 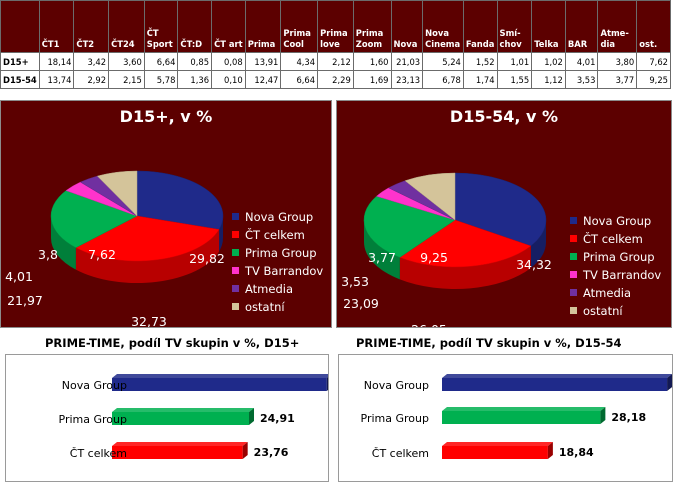 What do you see at coordinates (19, 276) in the screenshot?
I see `pie-data-label: 4,01` at bounding box center [19, 276].